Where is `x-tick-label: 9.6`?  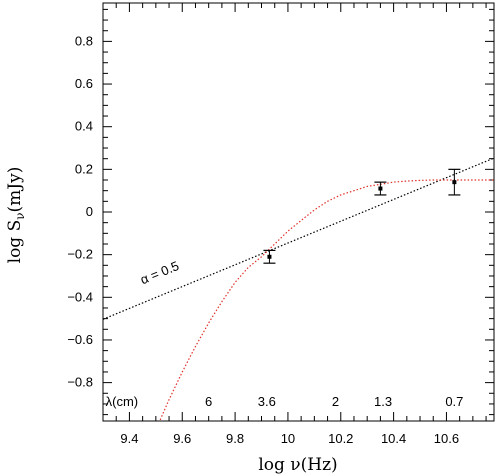
x-tick-label: 9.6 is located at coordinates (182, 438).